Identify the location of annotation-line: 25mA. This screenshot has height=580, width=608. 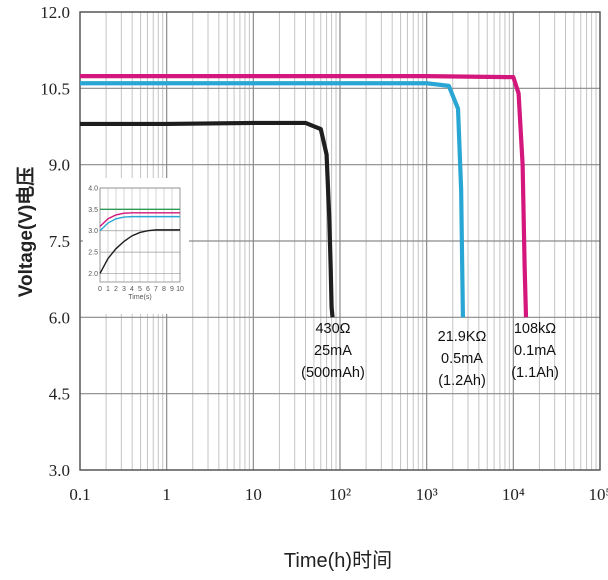
(333, 351).